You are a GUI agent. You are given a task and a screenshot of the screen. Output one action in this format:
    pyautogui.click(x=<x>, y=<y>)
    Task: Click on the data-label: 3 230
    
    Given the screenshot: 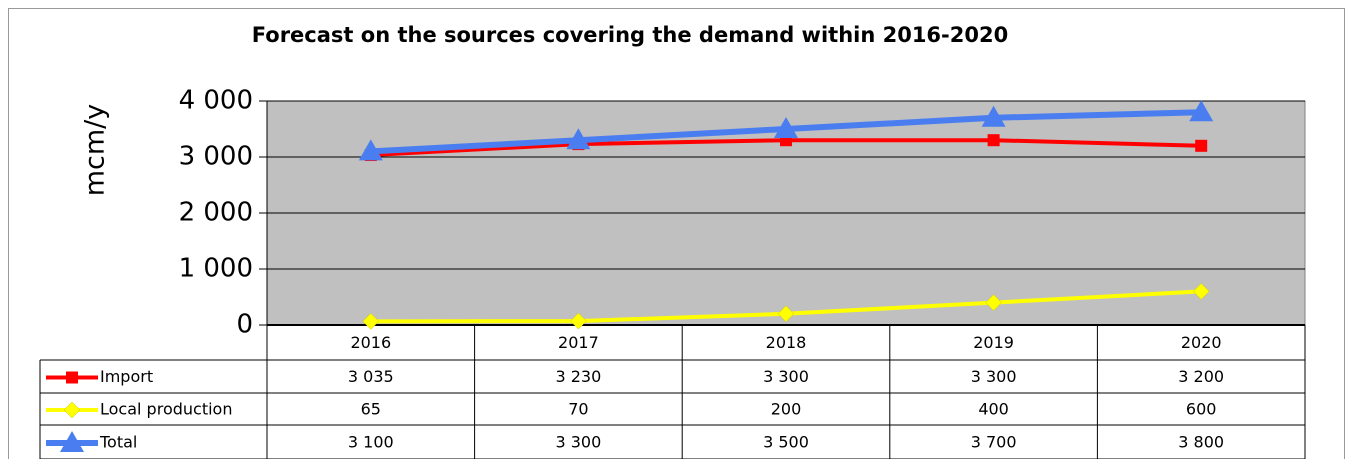 What is the action you would take?
    pyautogui.click(x=578, y=376)
    